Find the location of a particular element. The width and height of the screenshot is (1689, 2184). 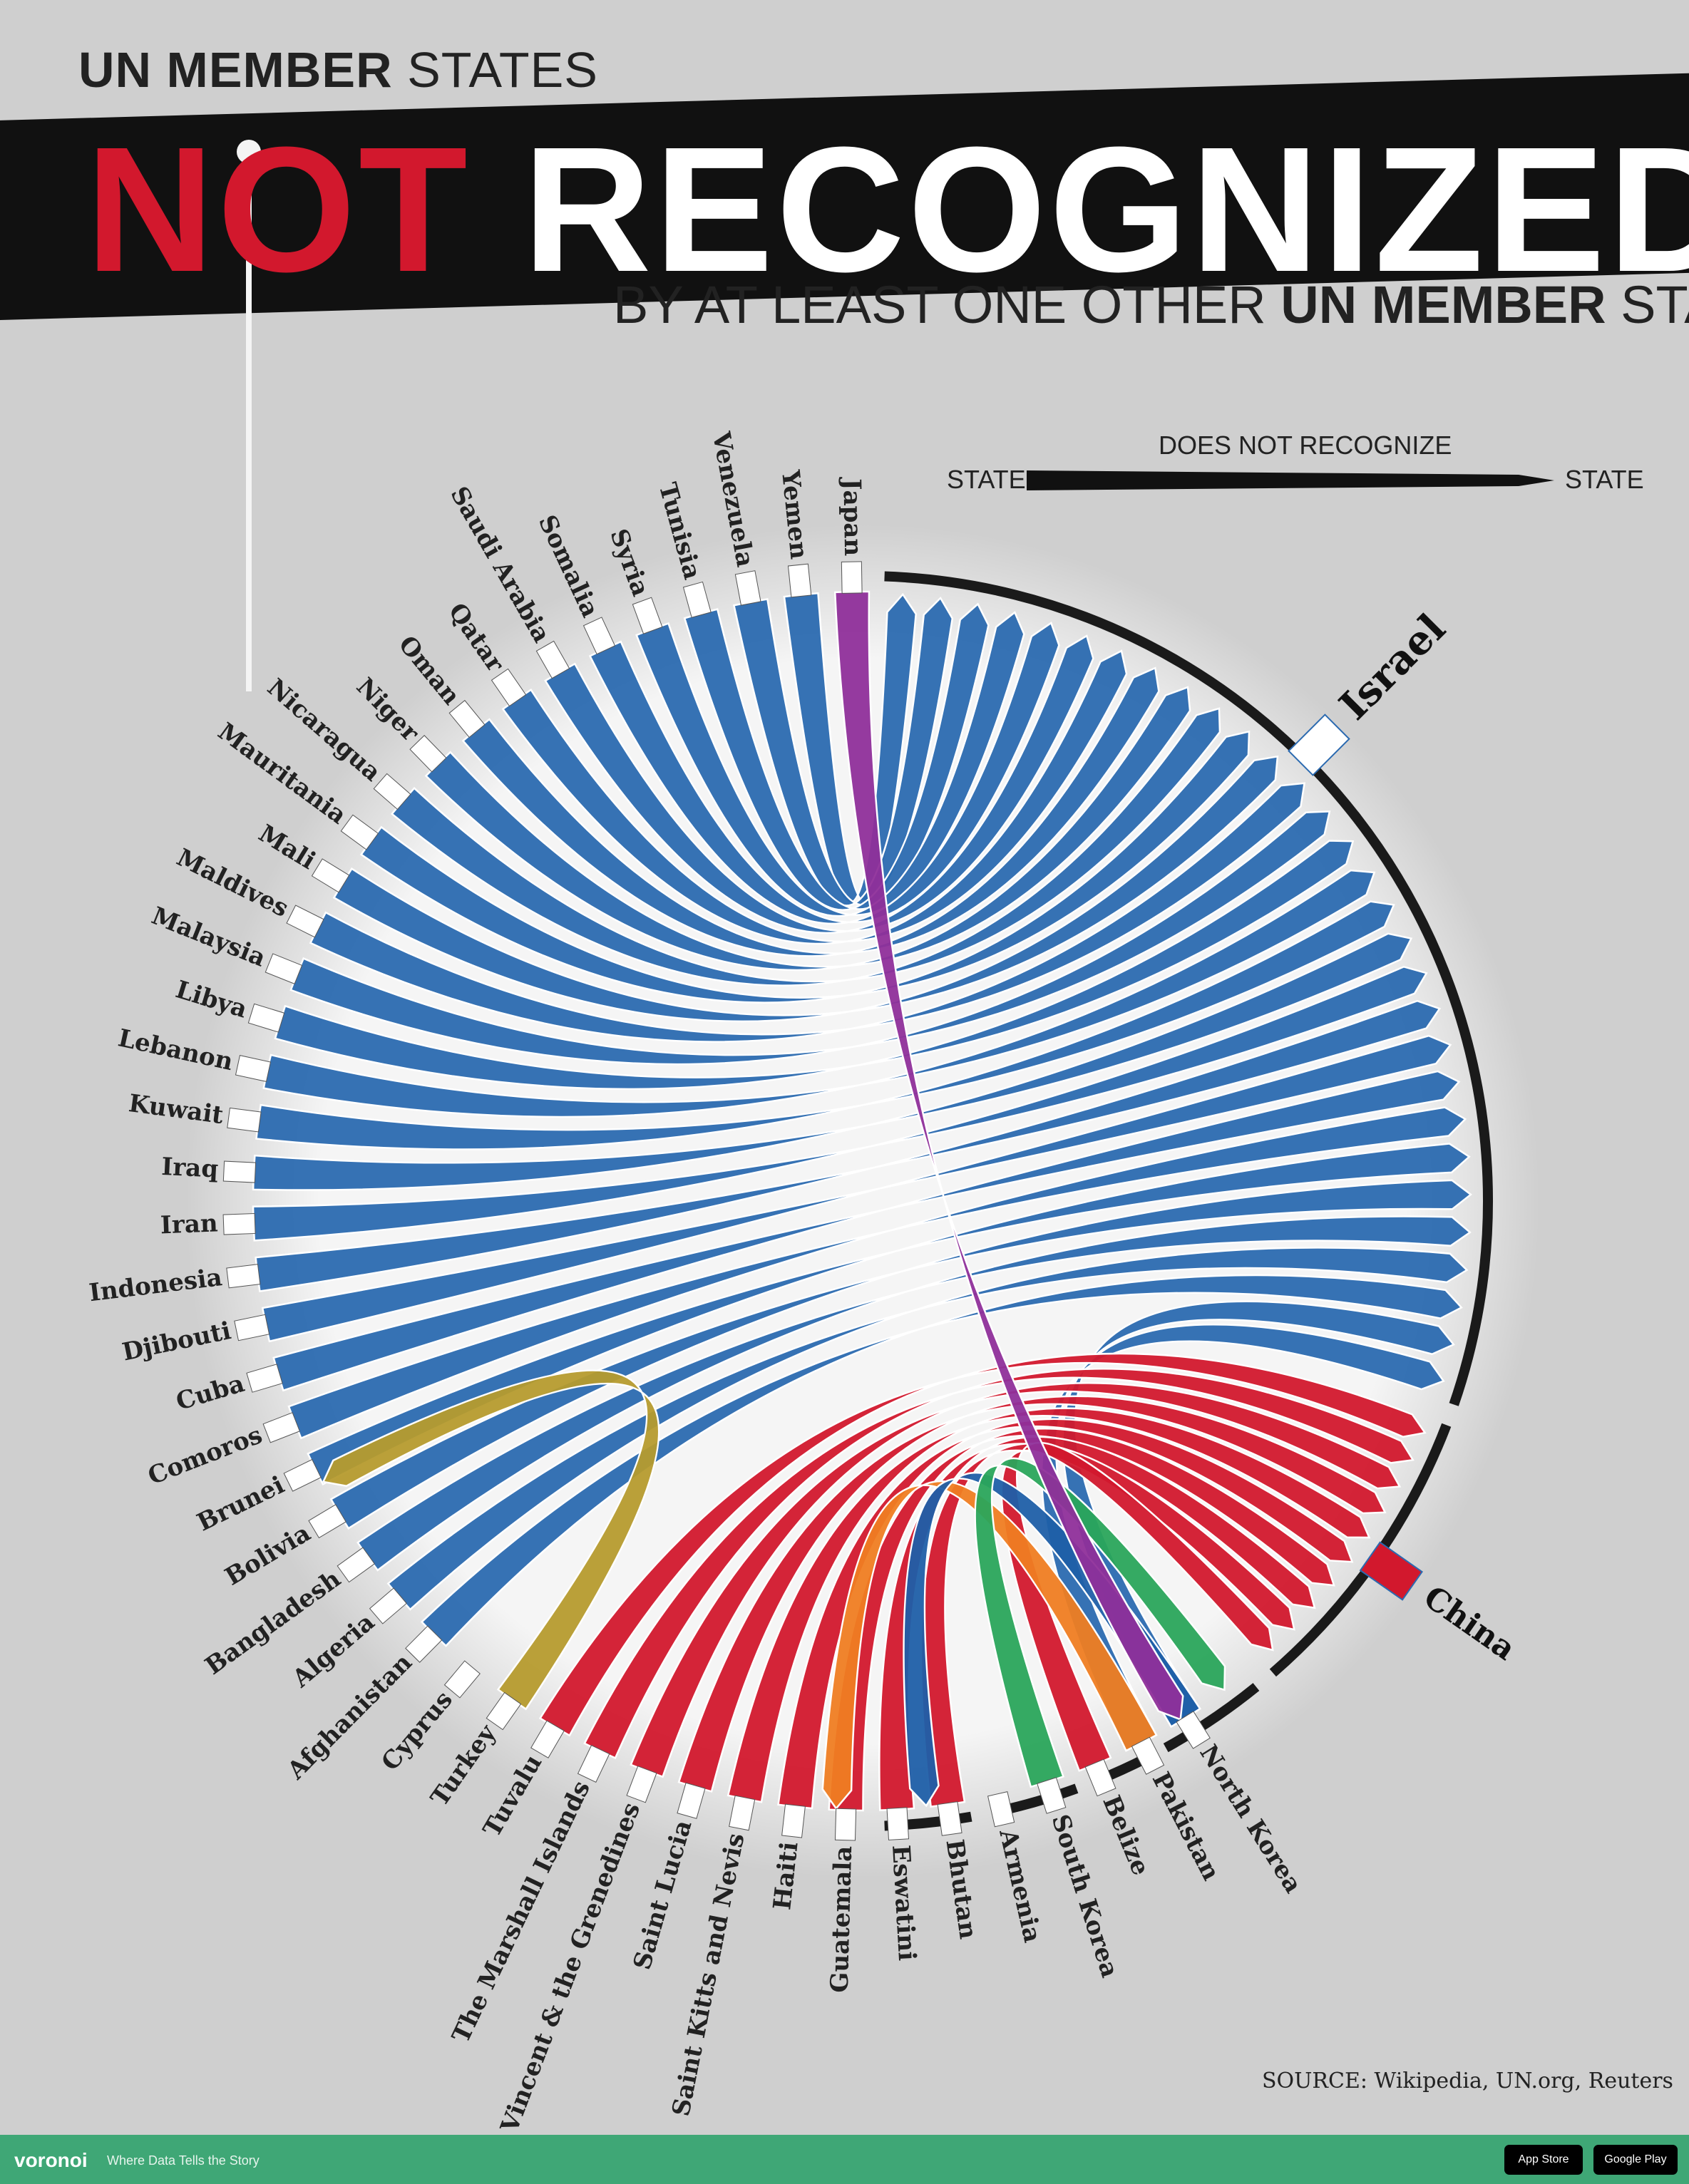

flag-maldives-icon is located at coordinates (305, 921).